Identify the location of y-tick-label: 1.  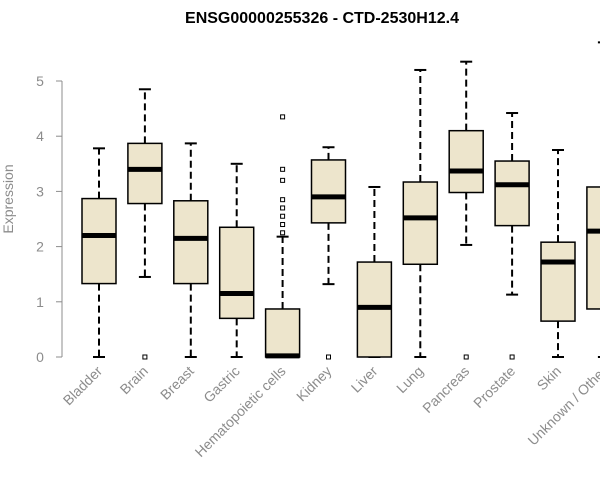
(40, 302).